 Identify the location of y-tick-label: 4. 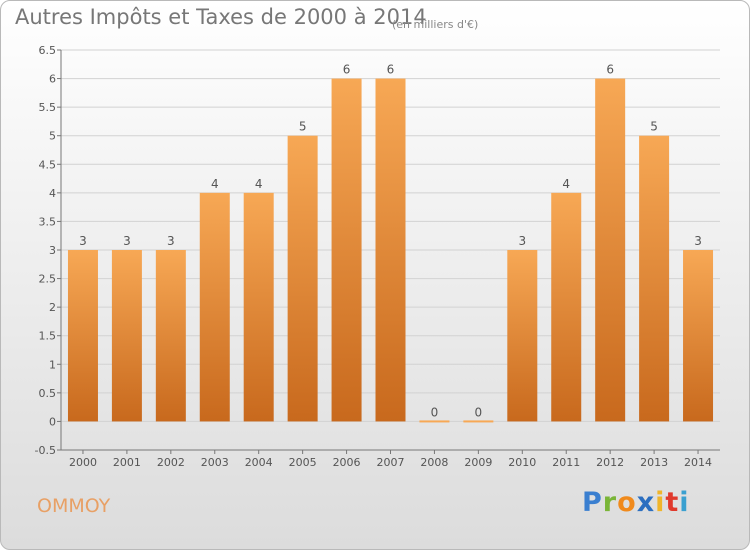
(52, 193).